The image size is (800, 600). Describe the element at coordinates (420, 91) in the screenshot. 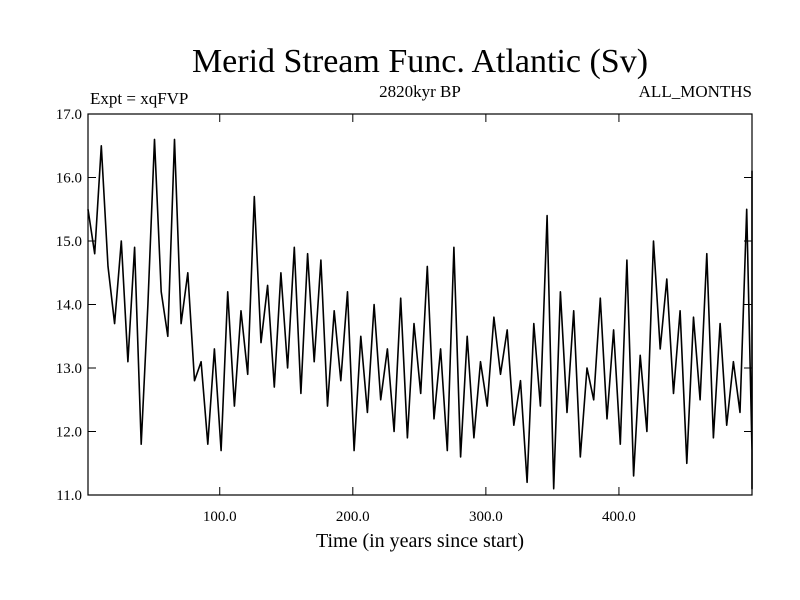

I see `period-label: 2820kyr BP` at that location.